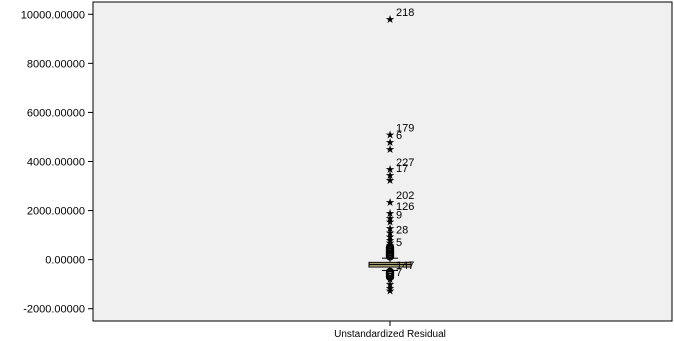  Describe the element at coordinates (56, 163) in the screenshot. I see `y-tick-label: 4000.00000` at that location.